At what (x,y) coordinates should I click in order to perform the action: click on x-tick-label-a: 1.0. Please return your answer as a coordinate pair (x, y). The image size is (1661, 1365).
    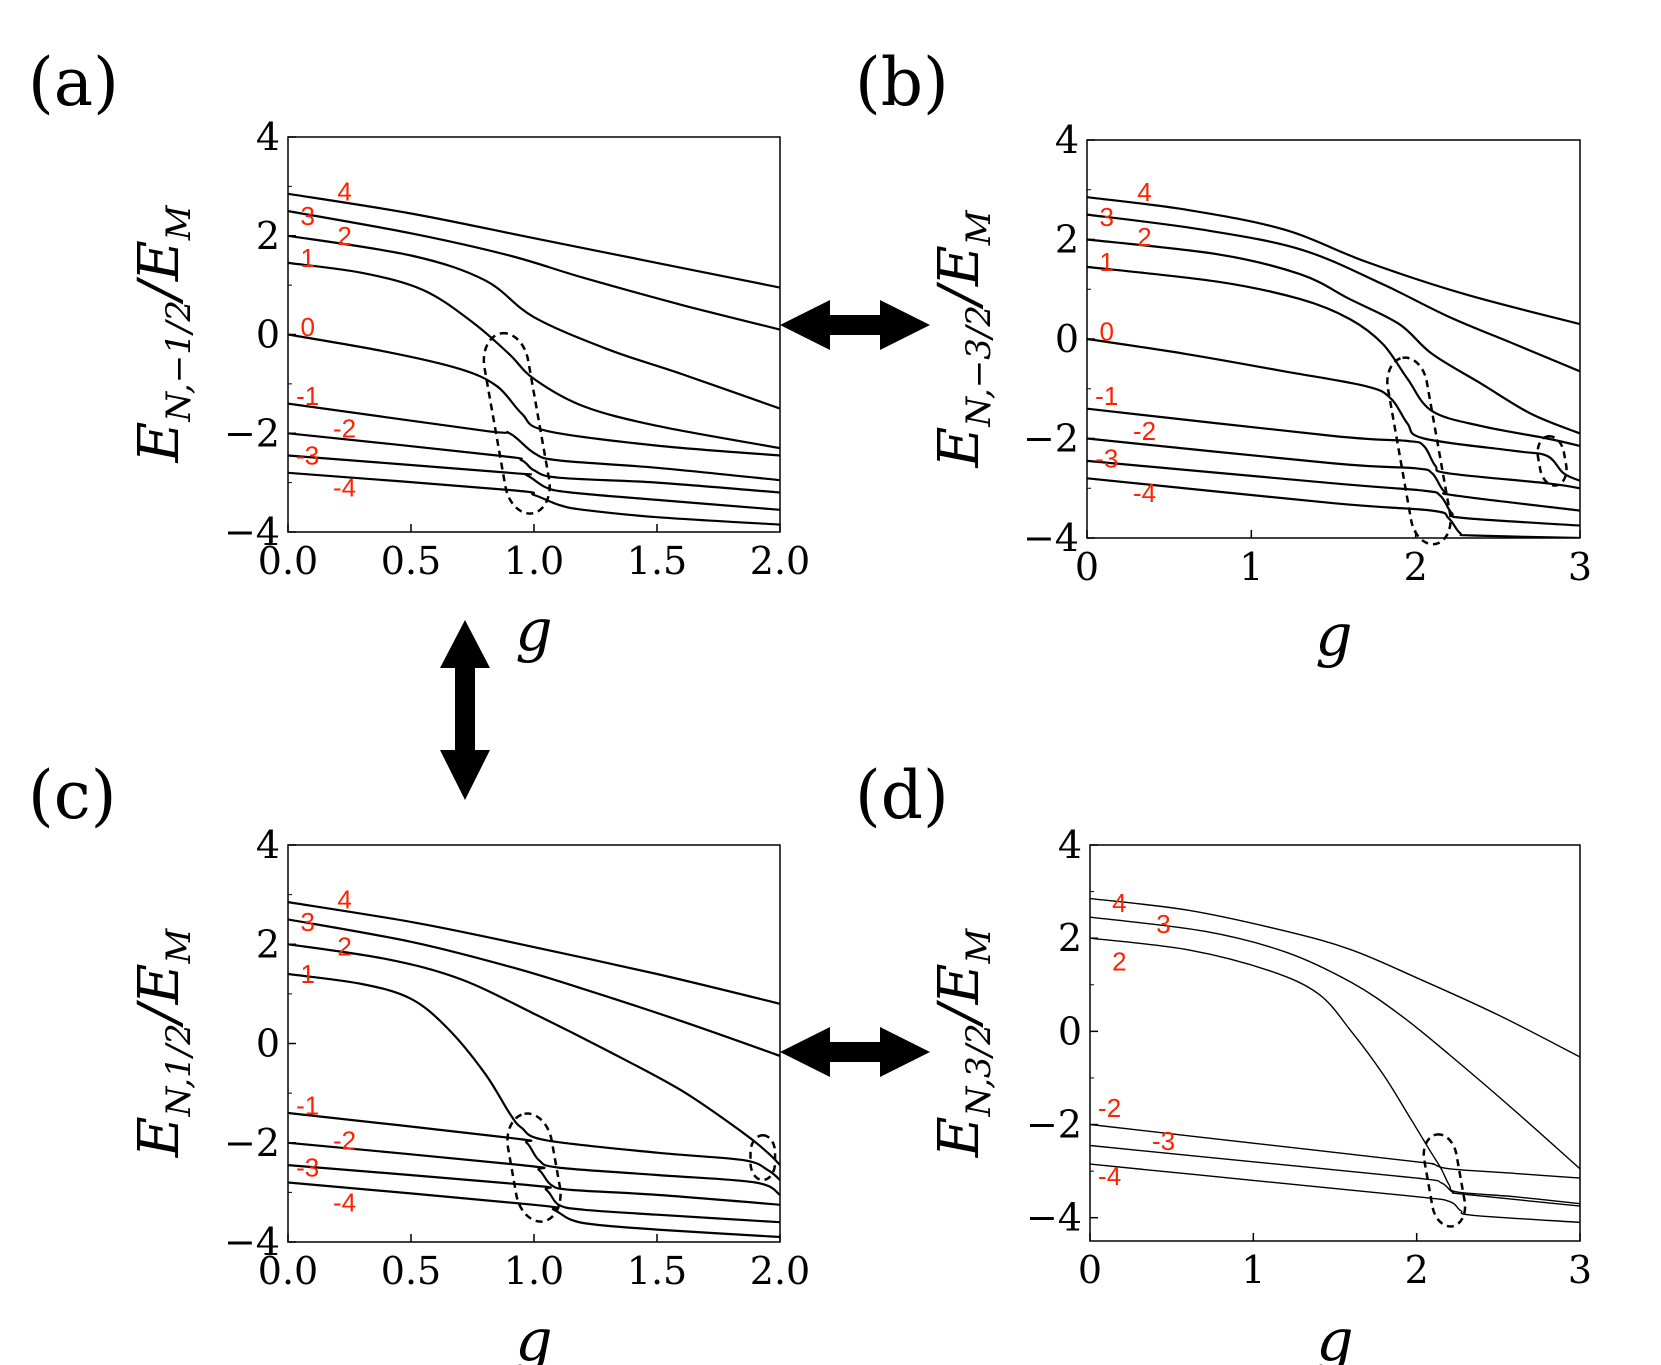
    Looking at the image, I should click on (534, 561).